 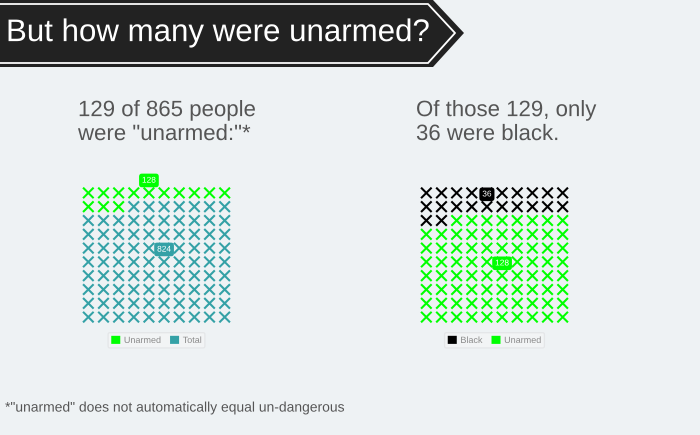 I want to click on category-label: Black, so click(x=471, y=340).